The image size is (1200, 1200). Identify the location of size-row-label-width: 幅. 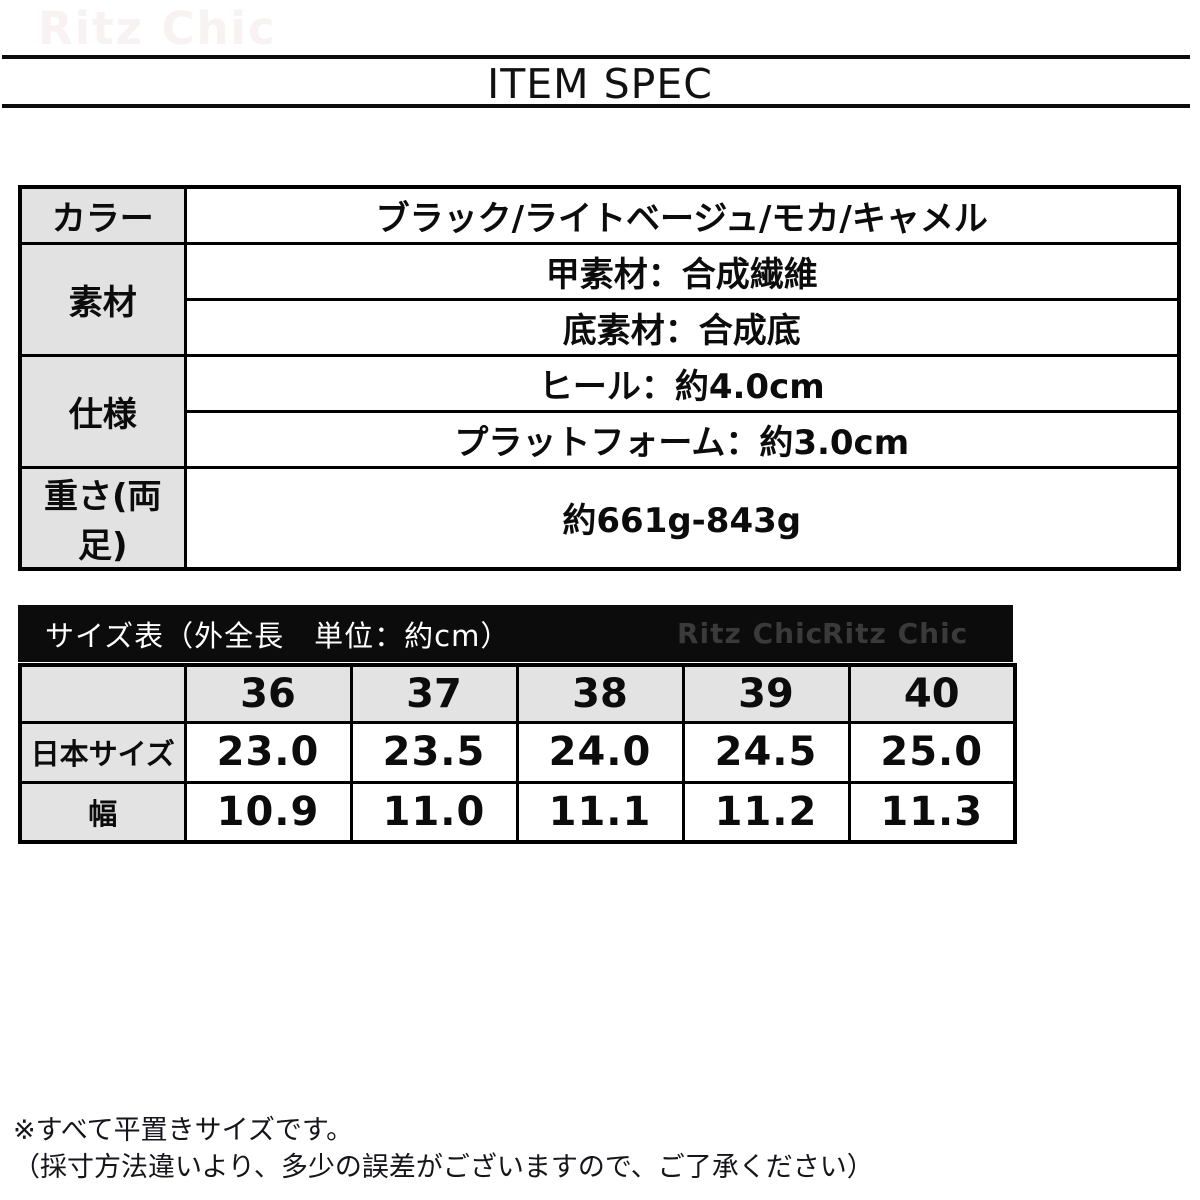
(102, 812).